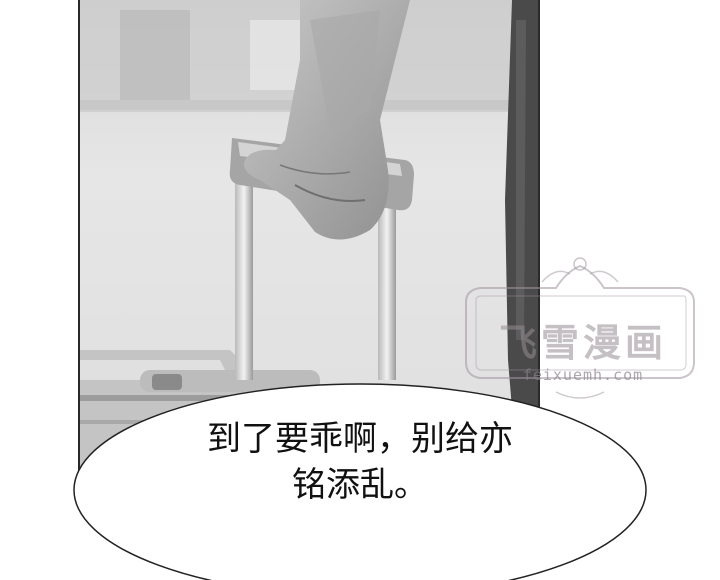 This screenshot has width=720, height=580. Describe the element at coordinates (360, 485) in the screenshot. I see `speech-line-2: 铭添乱。` at that location.